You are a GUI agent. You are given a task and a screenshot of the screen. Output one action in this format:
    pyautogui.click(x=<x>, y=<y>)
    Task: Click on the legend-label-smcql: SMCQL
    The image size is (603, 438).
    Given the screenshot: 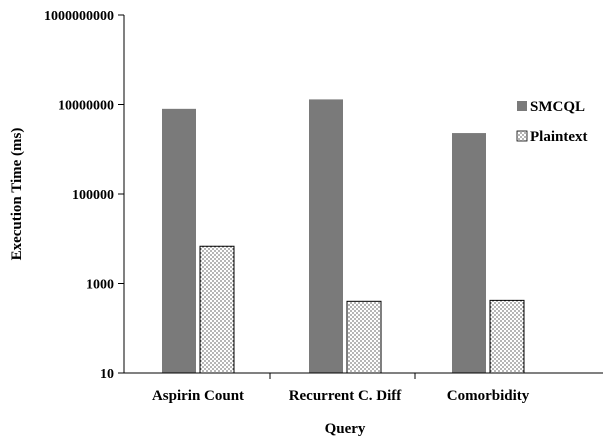 What is the action you would take?
    pyautogui.click(x=557, y=107)
    